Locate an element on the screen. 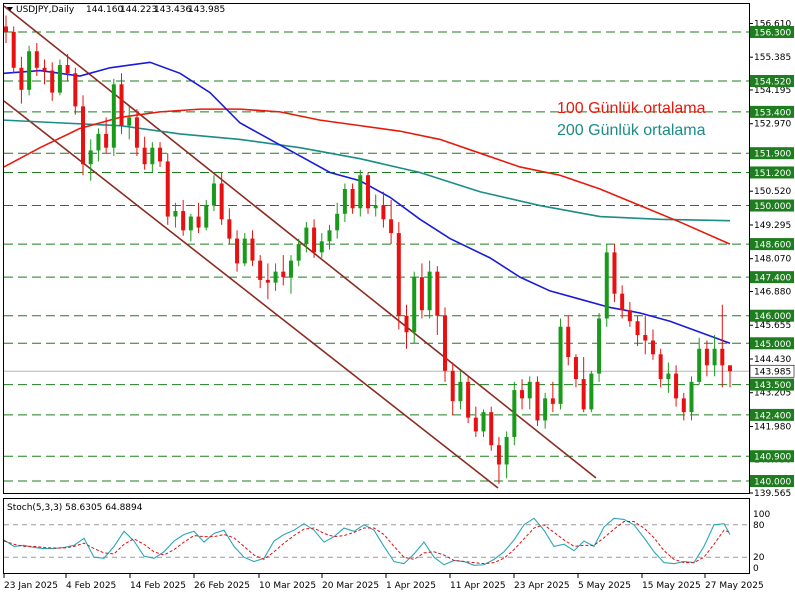 Image resolution: width=795 pixels, height=596 pixels. level-price-tag-label: 153.400 is located at coordinates (772, 113).